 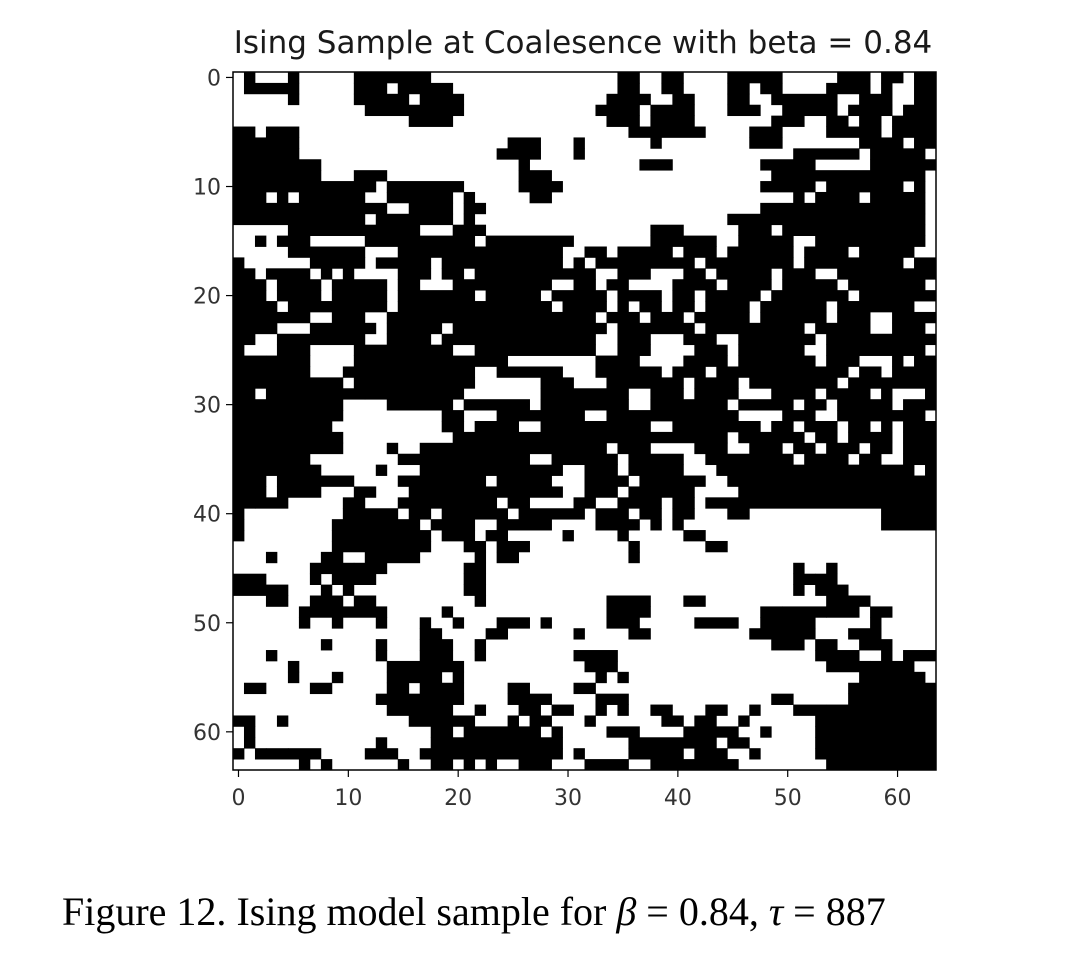 What do you see at coordinates (214, 78) in the screenshot?
I see `y-tick-label-0: 0` at bounding box center [214, 78].